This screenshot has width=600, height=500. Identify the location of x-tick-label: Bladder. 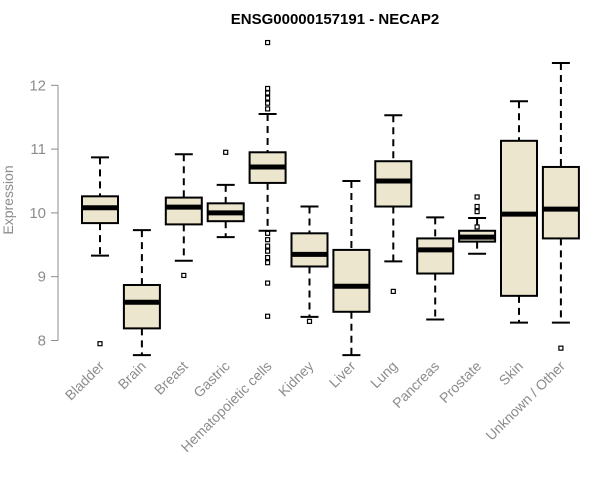
(85, 381).